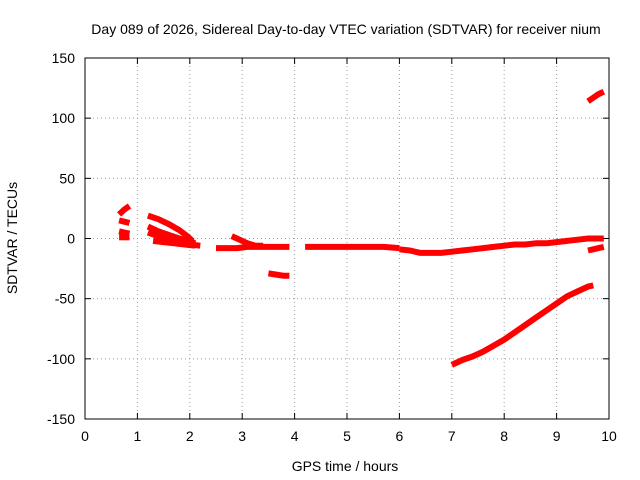 The height and width of the screenshot is (480, 640). What do you see at coordinates (345, 466) in the screenshot?
I see `x-axis-label: GPS time / hours` at bounding box center [345, 466].